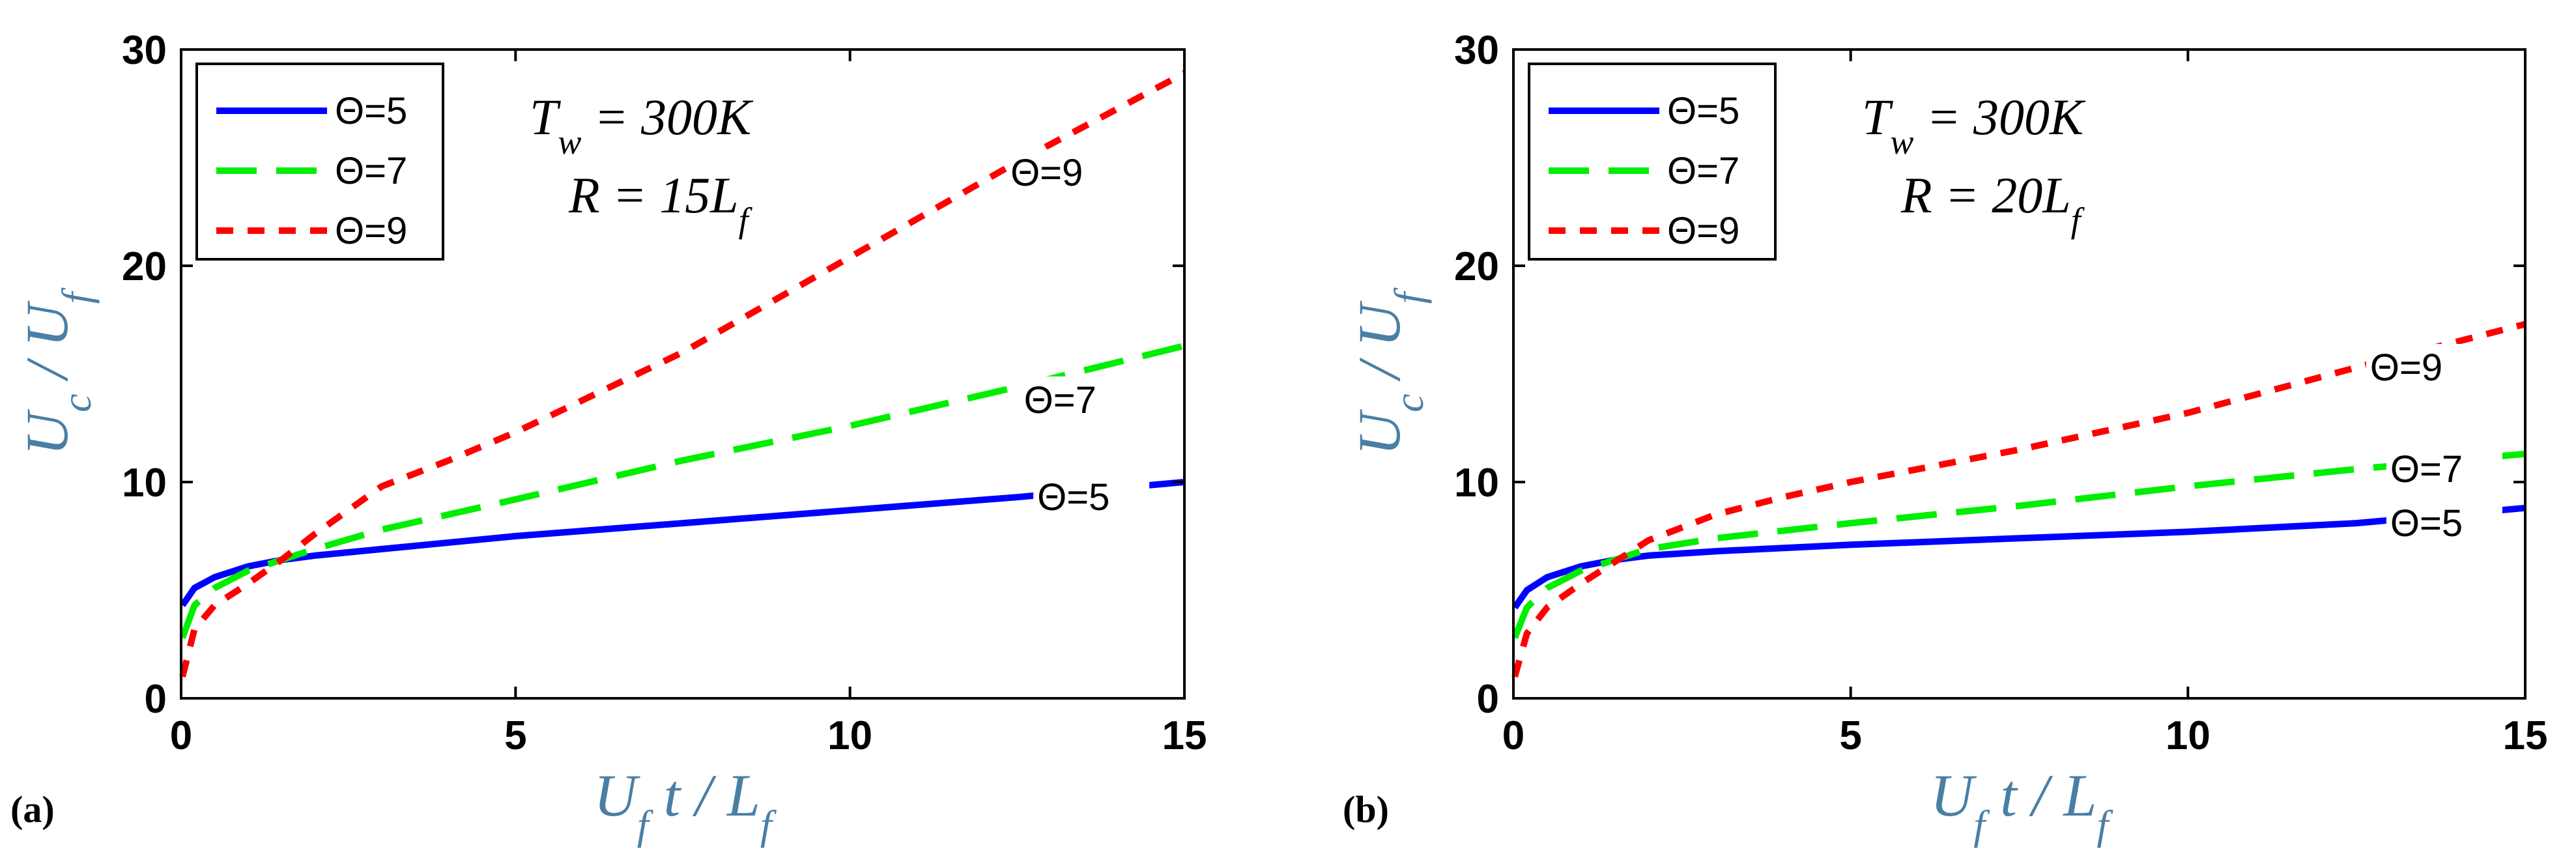  I want to click on panel-label: (a), so click(32, 809).